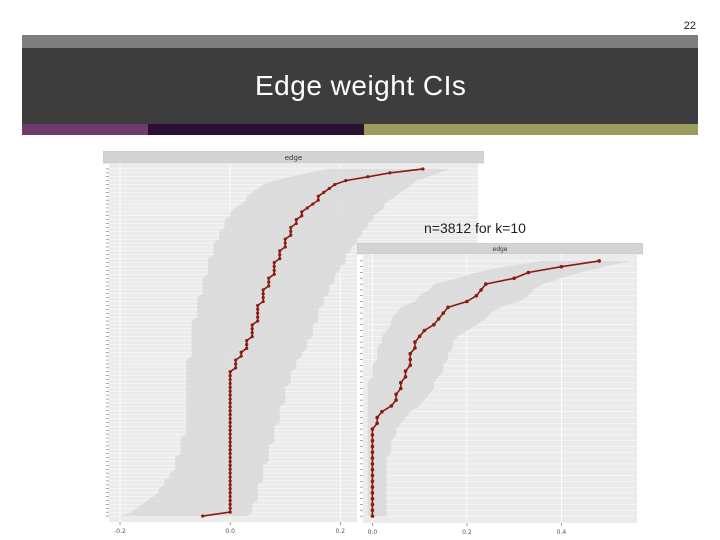  What do you see at coordinates (256, 129) in the screenshot?
I see `accent-bar-dark` at bounding box center [256, 129].